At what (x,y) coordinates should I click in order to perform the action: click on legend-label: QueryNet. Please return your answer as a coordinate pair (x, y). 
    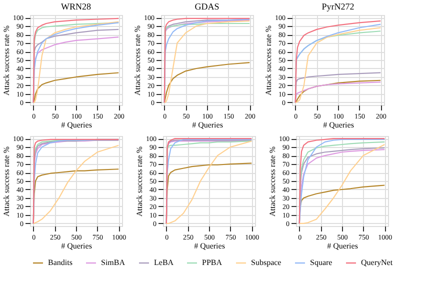
    Looking at the image, I should click on (377, 262).